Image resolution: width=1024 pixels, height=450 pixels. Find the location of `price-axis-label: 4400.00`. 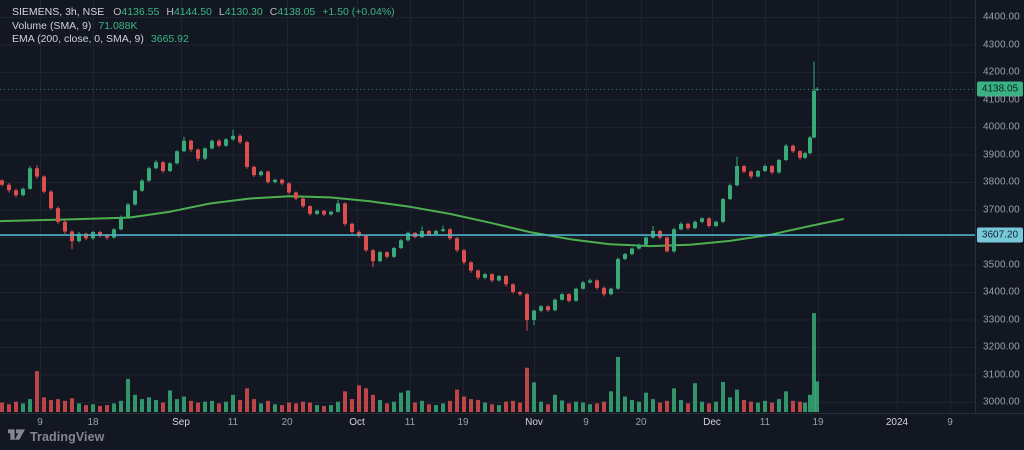

price-axis-label: 4400.00 is located at coordinates (1001, 17).